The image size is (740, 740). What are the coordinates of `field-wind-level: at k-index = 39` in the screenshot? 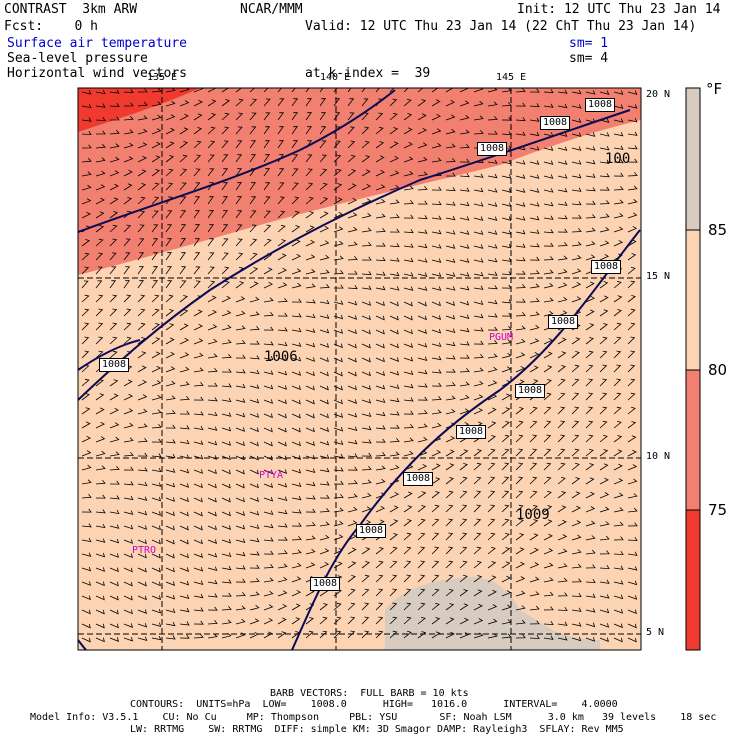 It's located at (368, 73).